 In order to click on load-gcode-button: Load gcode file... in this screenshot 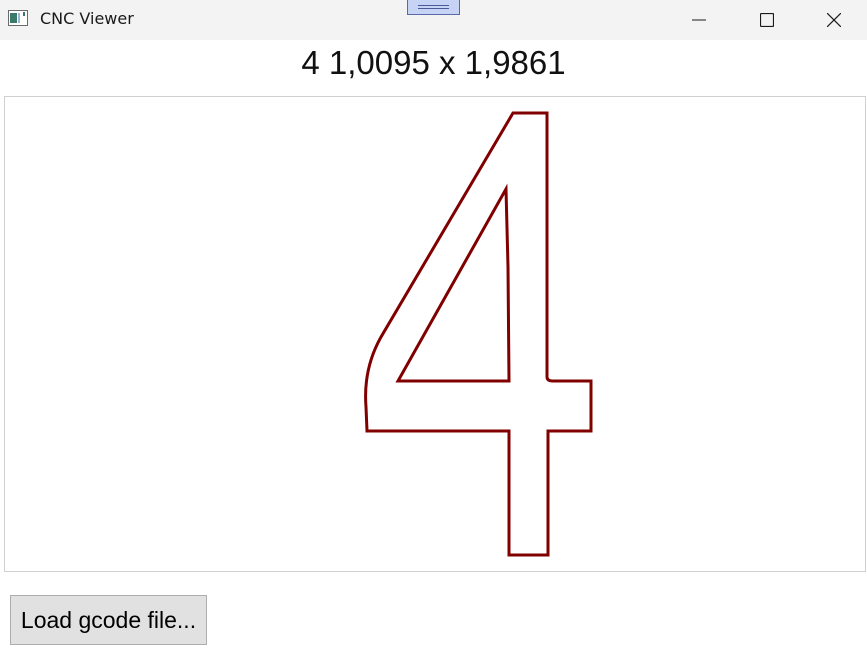, I will do `click(108, 620)`.